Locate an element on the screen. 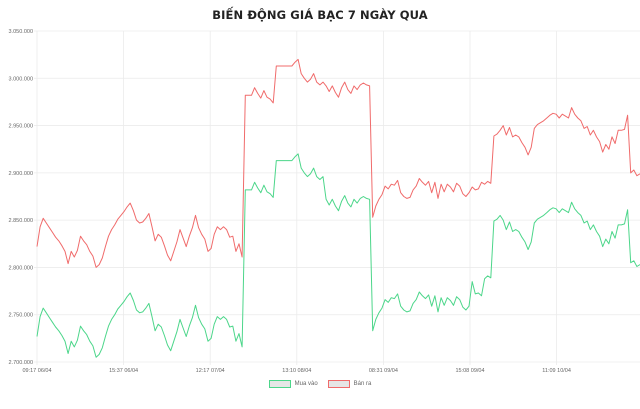  x-tick-label: 13:10 08/04 is located at coordinates (296, 371).